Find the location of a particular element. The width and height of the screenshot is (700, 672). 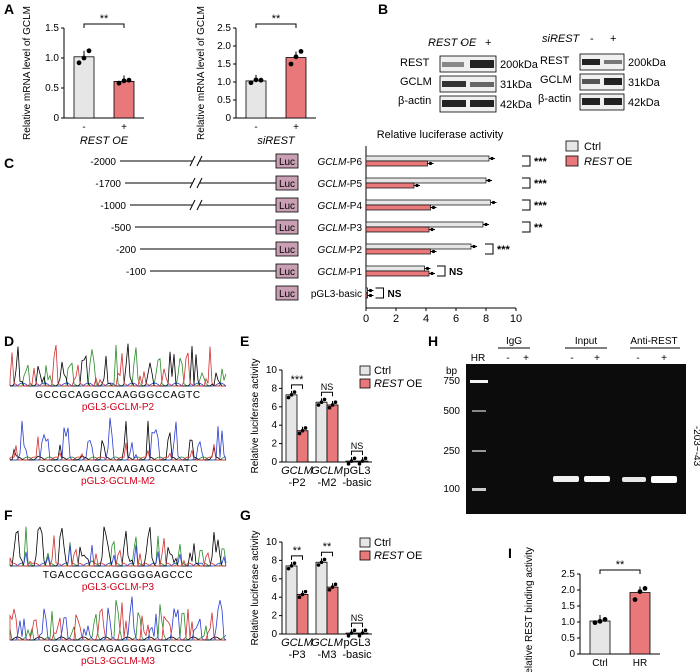

gel-marker-250: 250 is located at coordinates (451, 451).